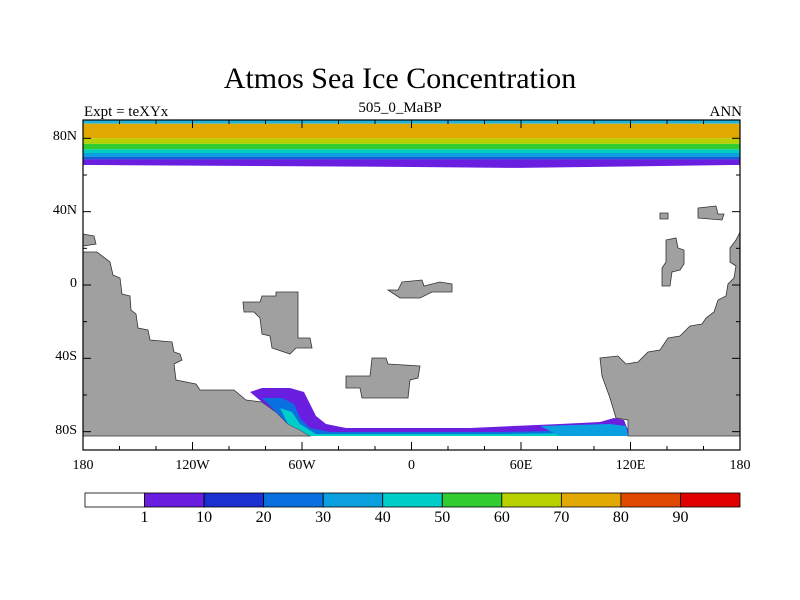  Describe the element at coordinates (620, 517) in the screenshot. I see `colorbar-label: 80` at that location.